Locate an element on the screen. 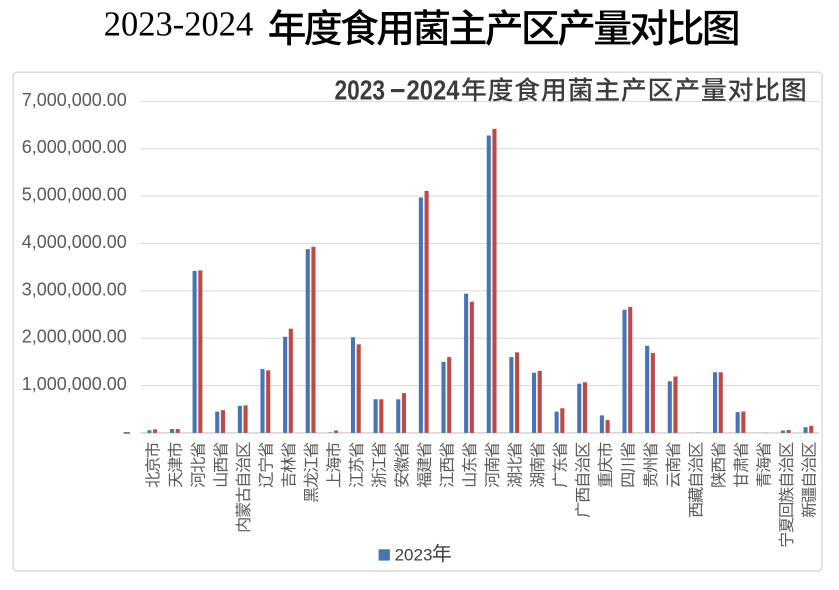 This screenshot has height=590, width=839. svg-text: 2024 is located at coordinates (433, 90).